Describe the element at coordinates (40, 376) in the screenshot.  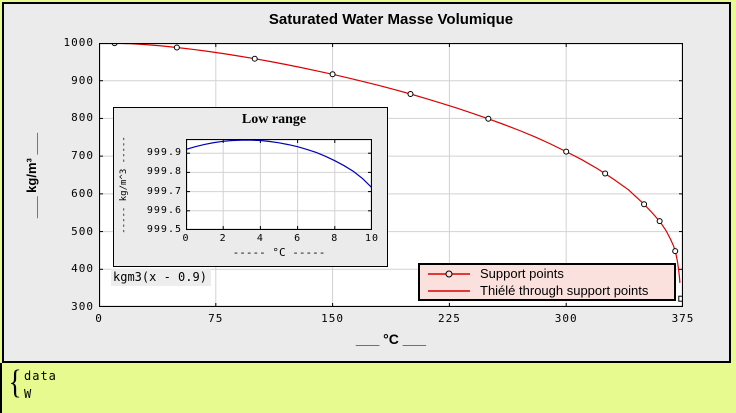
I see `footer-line-data: data` at that location.